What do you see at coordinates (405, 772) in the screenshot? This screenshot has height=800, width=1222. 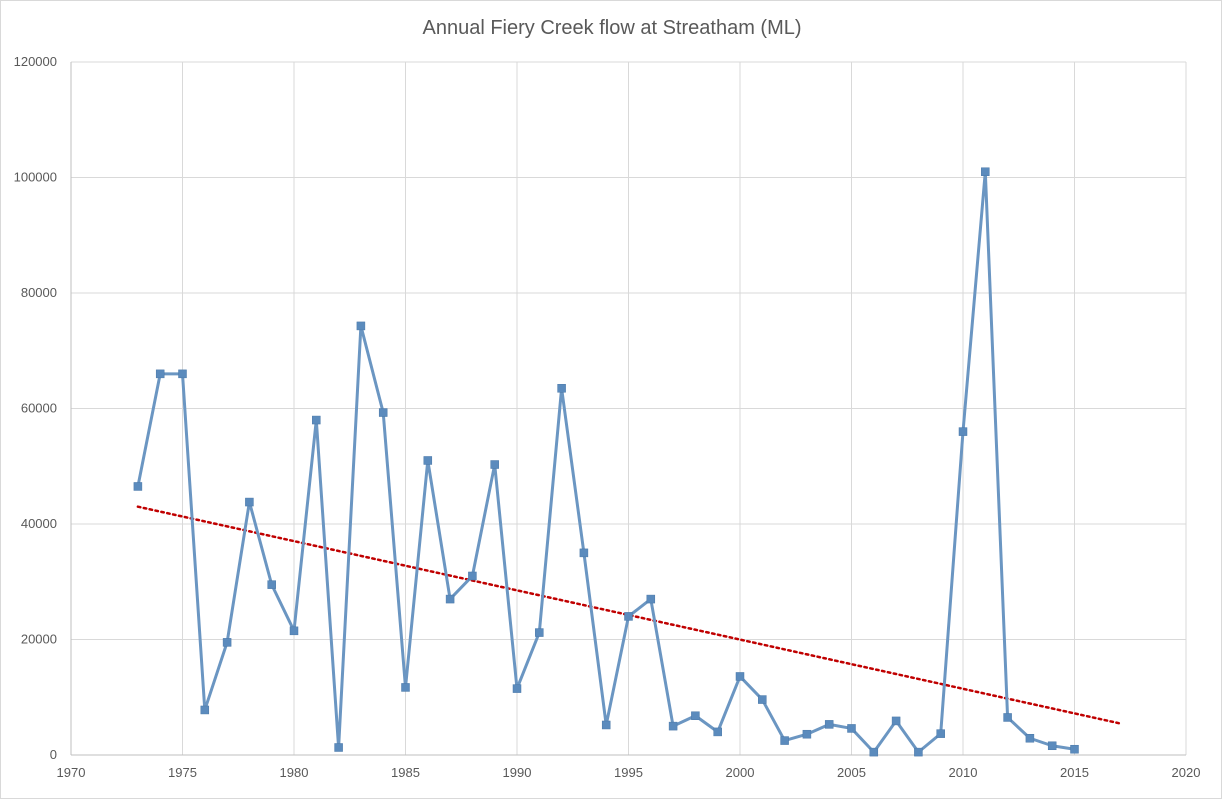 I see `x-tick-label: 1985` at bounding box center [405, 772].